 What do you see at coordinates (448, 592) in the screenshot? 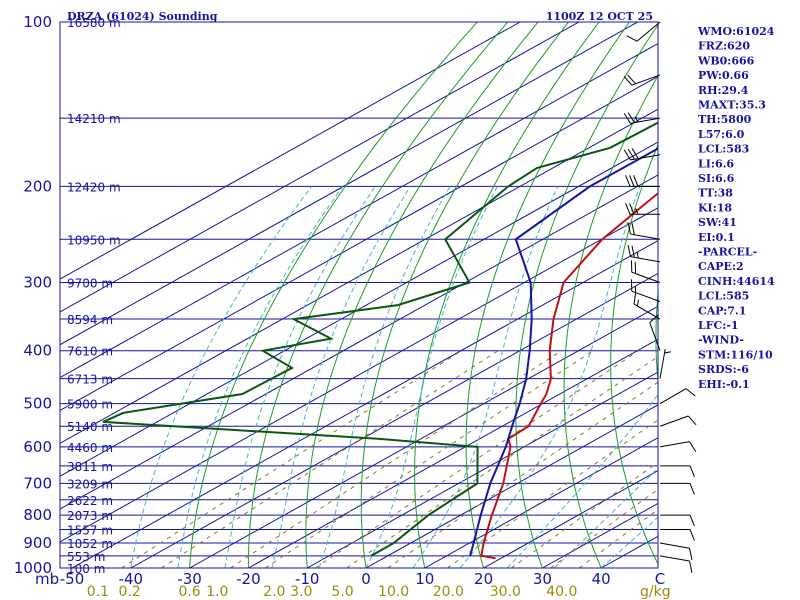
I see `mixing-ratio-label: 20.0` at bounding box center [448, 592].